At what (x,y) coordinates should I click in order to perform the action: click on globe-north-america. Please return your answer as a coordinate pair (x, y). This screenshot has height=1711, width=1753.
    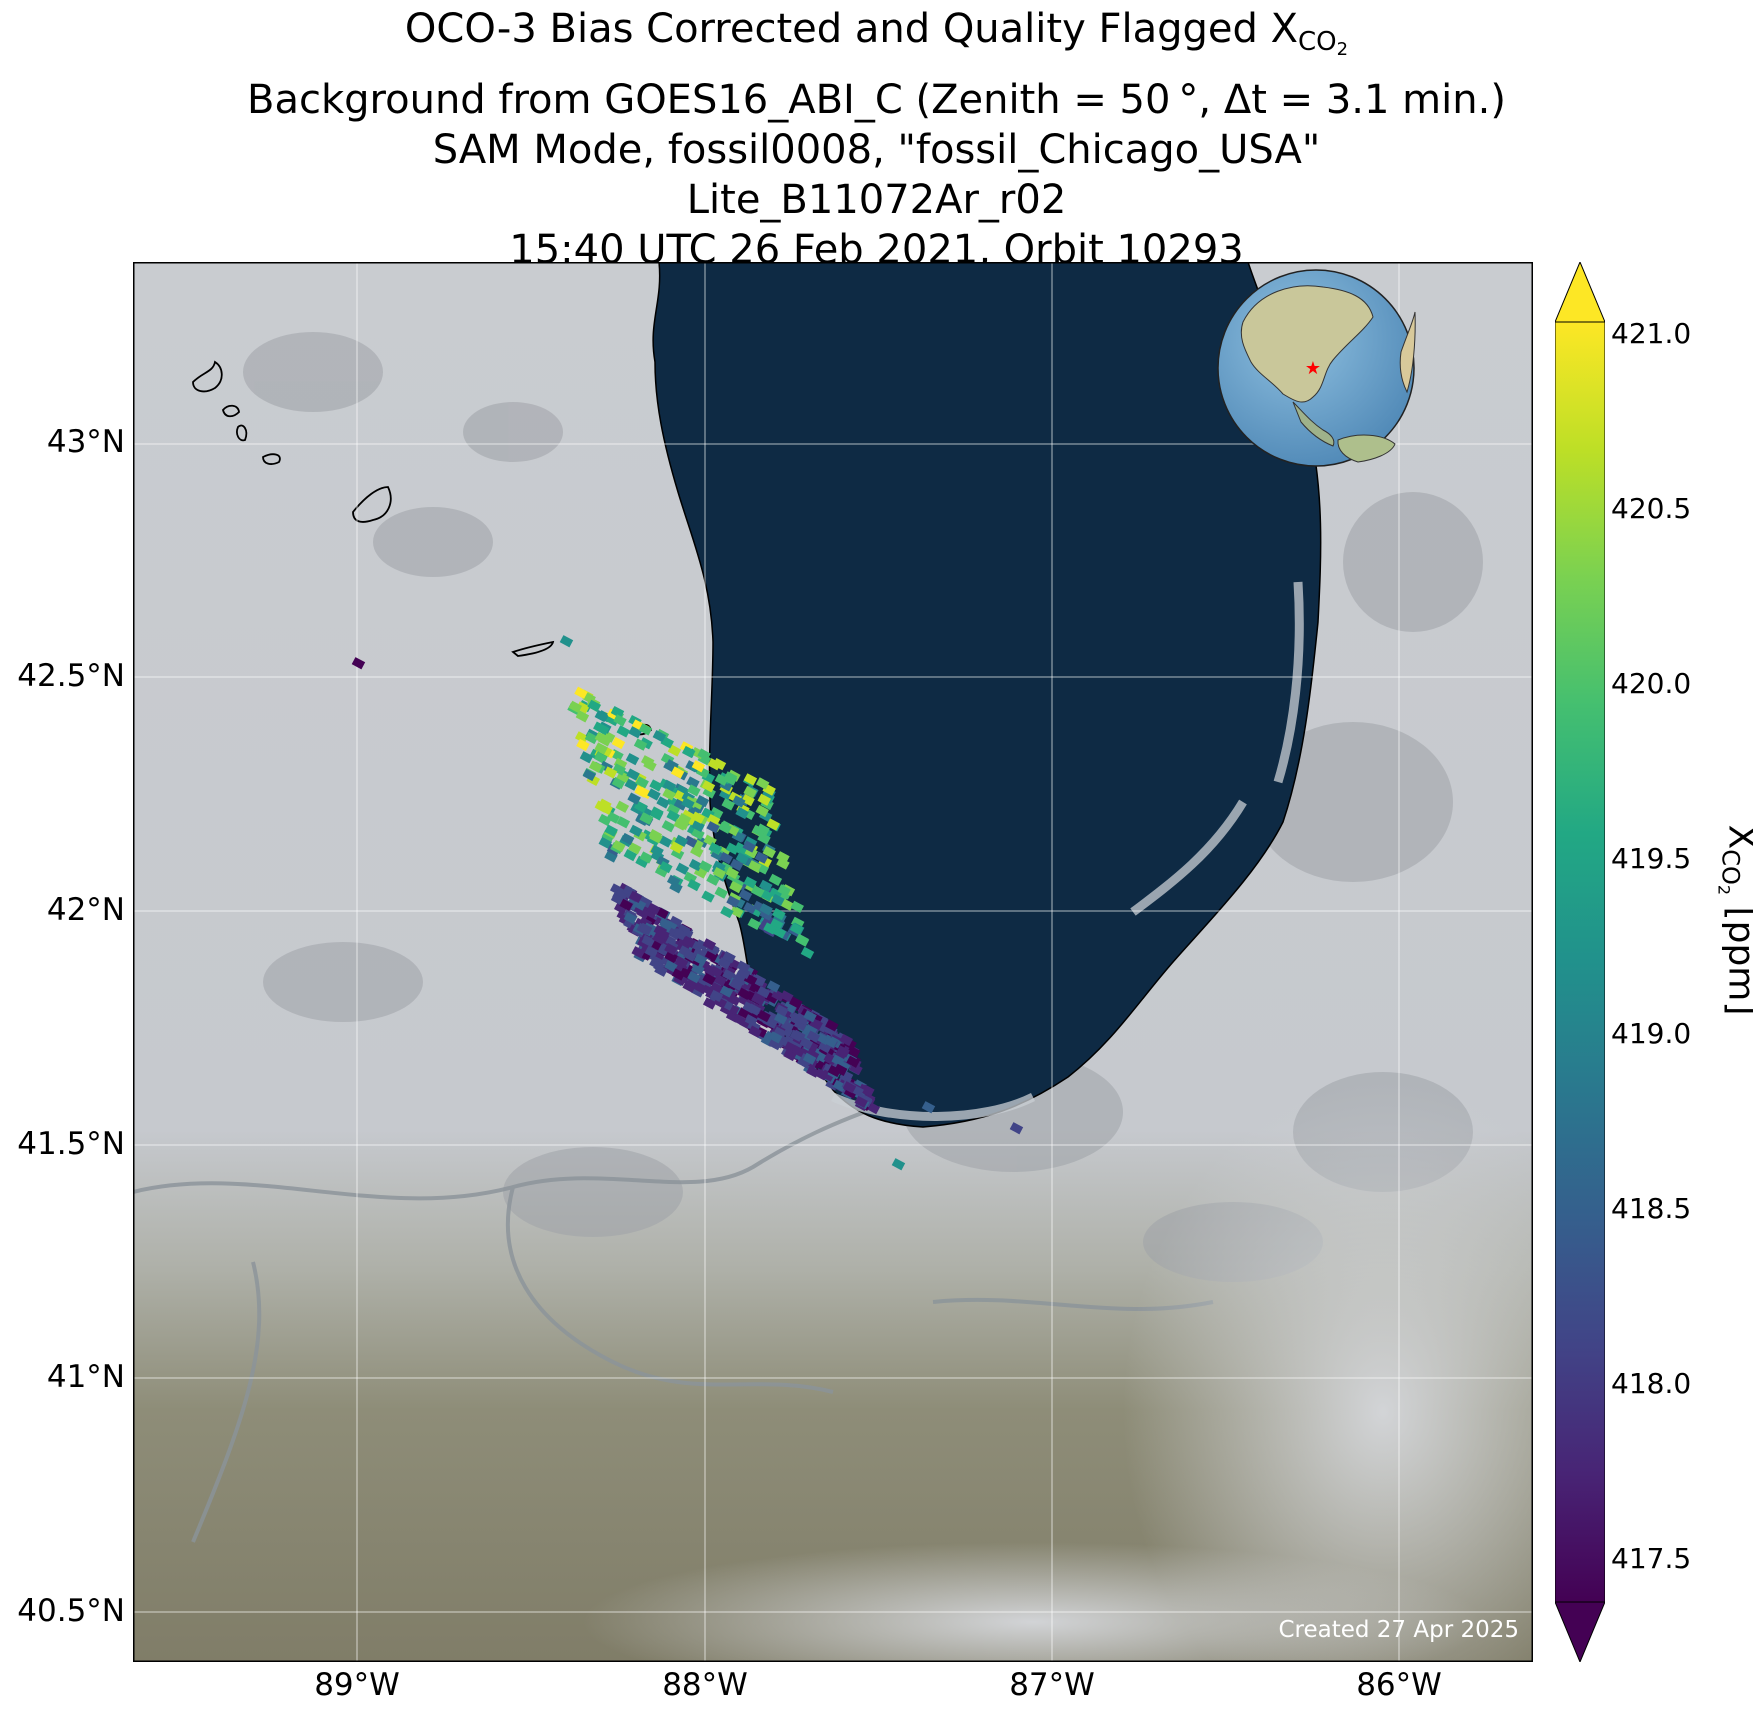
    Looking at the image, I should click on (1307, 344).